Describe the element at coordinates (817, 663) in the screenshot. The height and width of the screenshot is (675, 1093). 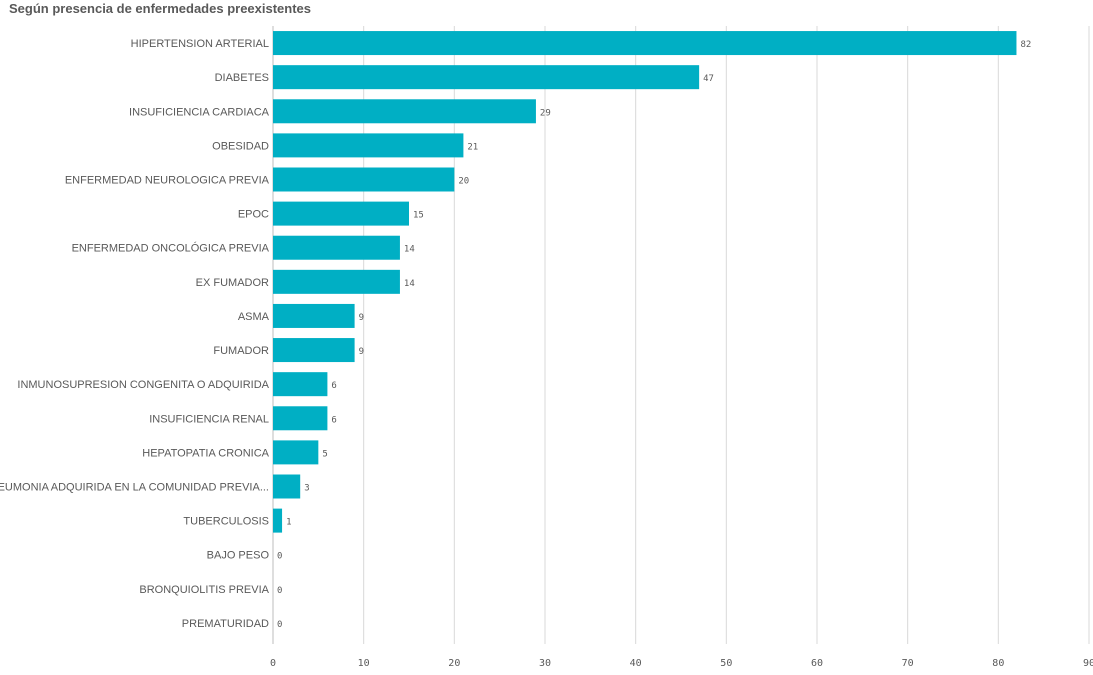
I see `x-tick-label-60: 60` at that location.